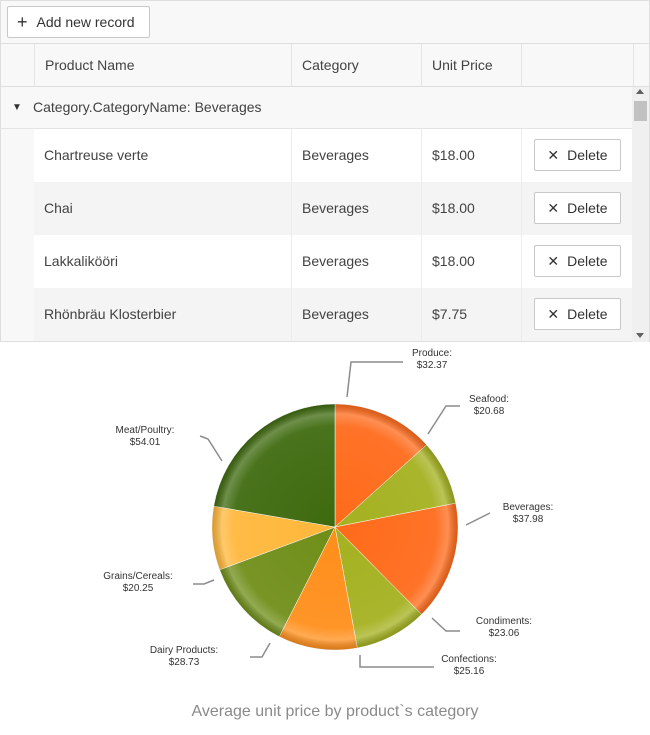 Image resolution: width=650 pixels, height=735 pixels. I want to click on column-header-unit-price-label: Unit Price, so click(462, 65).